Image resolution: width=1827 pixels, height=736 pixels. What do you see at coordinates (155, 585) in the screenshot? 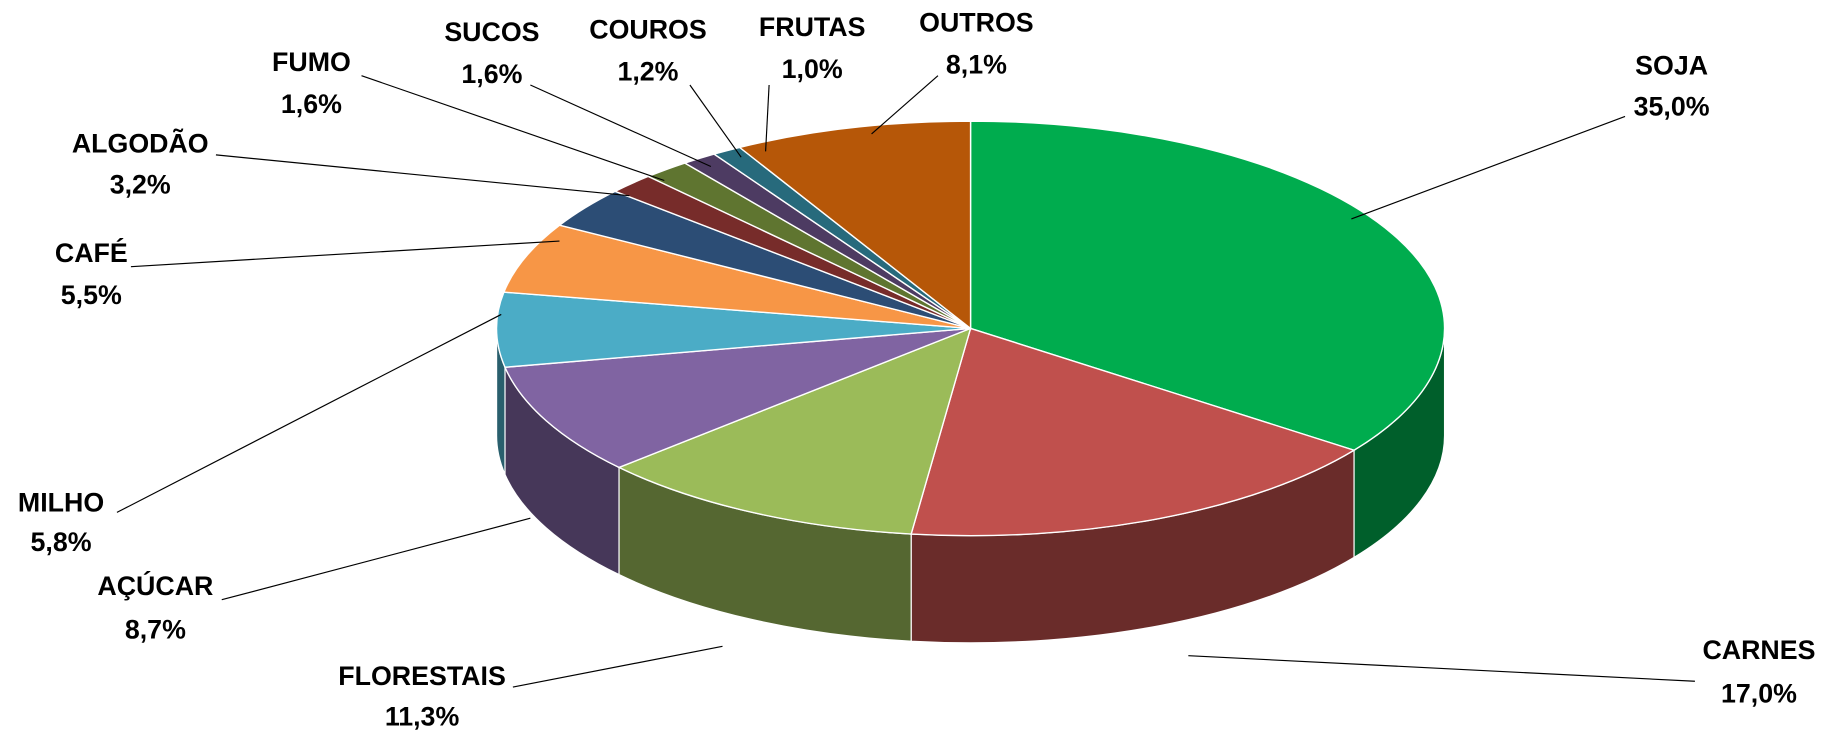
I see `slice-label: AÇÚCAR` at bounding box center [155, 585].